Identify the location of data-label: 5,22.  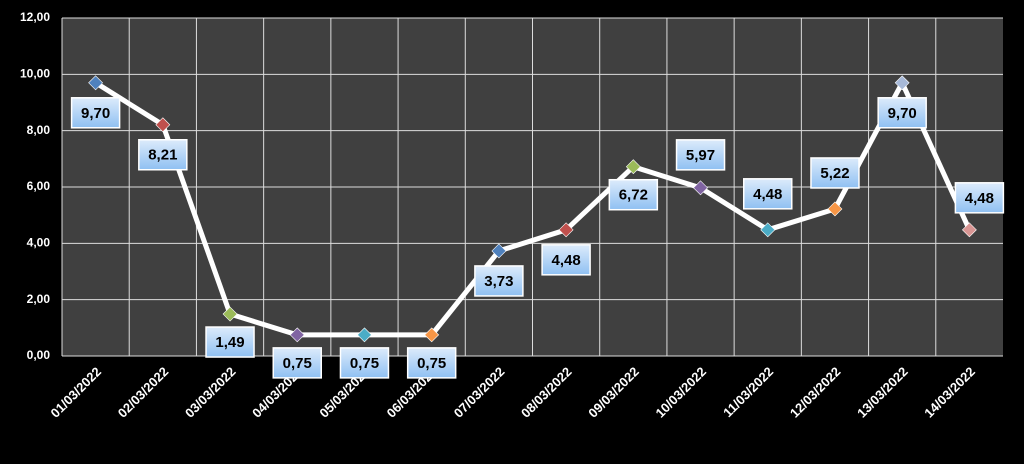
(834, 173).